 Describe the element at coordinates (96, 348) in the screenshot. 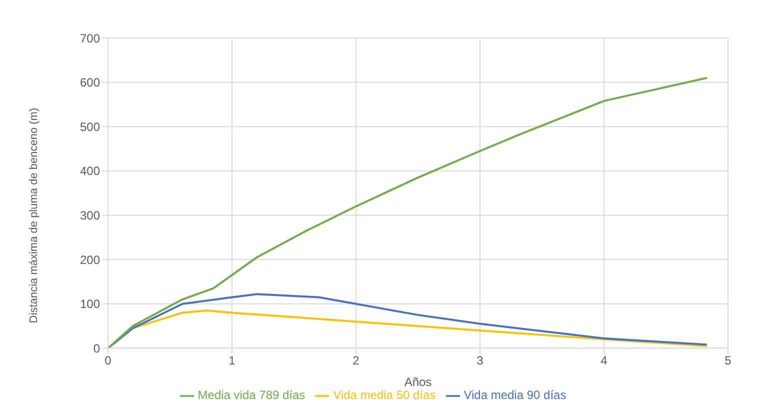

I see `y-tick-label: 0` at that location.